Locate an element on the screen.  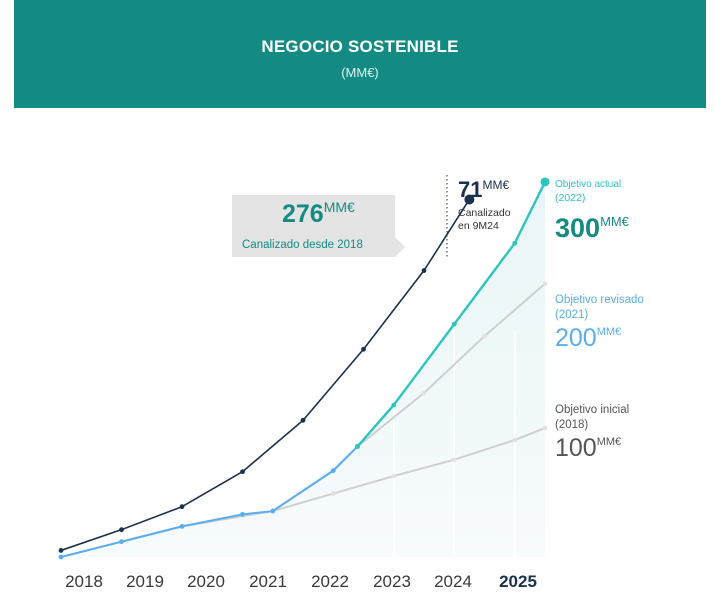
x-tick-label-2022: 2022 is located at coordinates (330, 581).